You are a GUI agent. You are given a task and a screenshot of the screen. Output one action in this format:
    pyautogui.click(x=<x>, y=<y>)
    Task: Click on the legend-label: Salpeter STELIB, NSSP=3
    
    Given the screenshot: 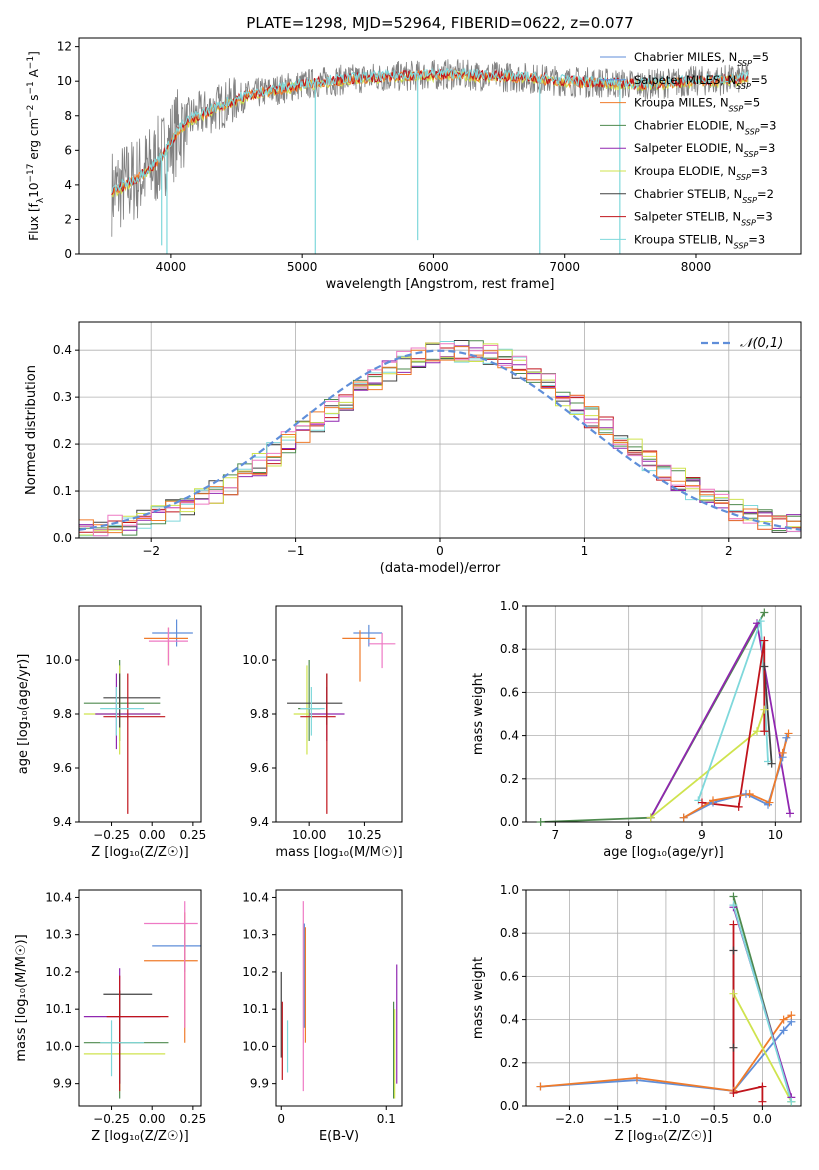 What is the action you would take?
    pyautogui.click(x=703, y=219)
    